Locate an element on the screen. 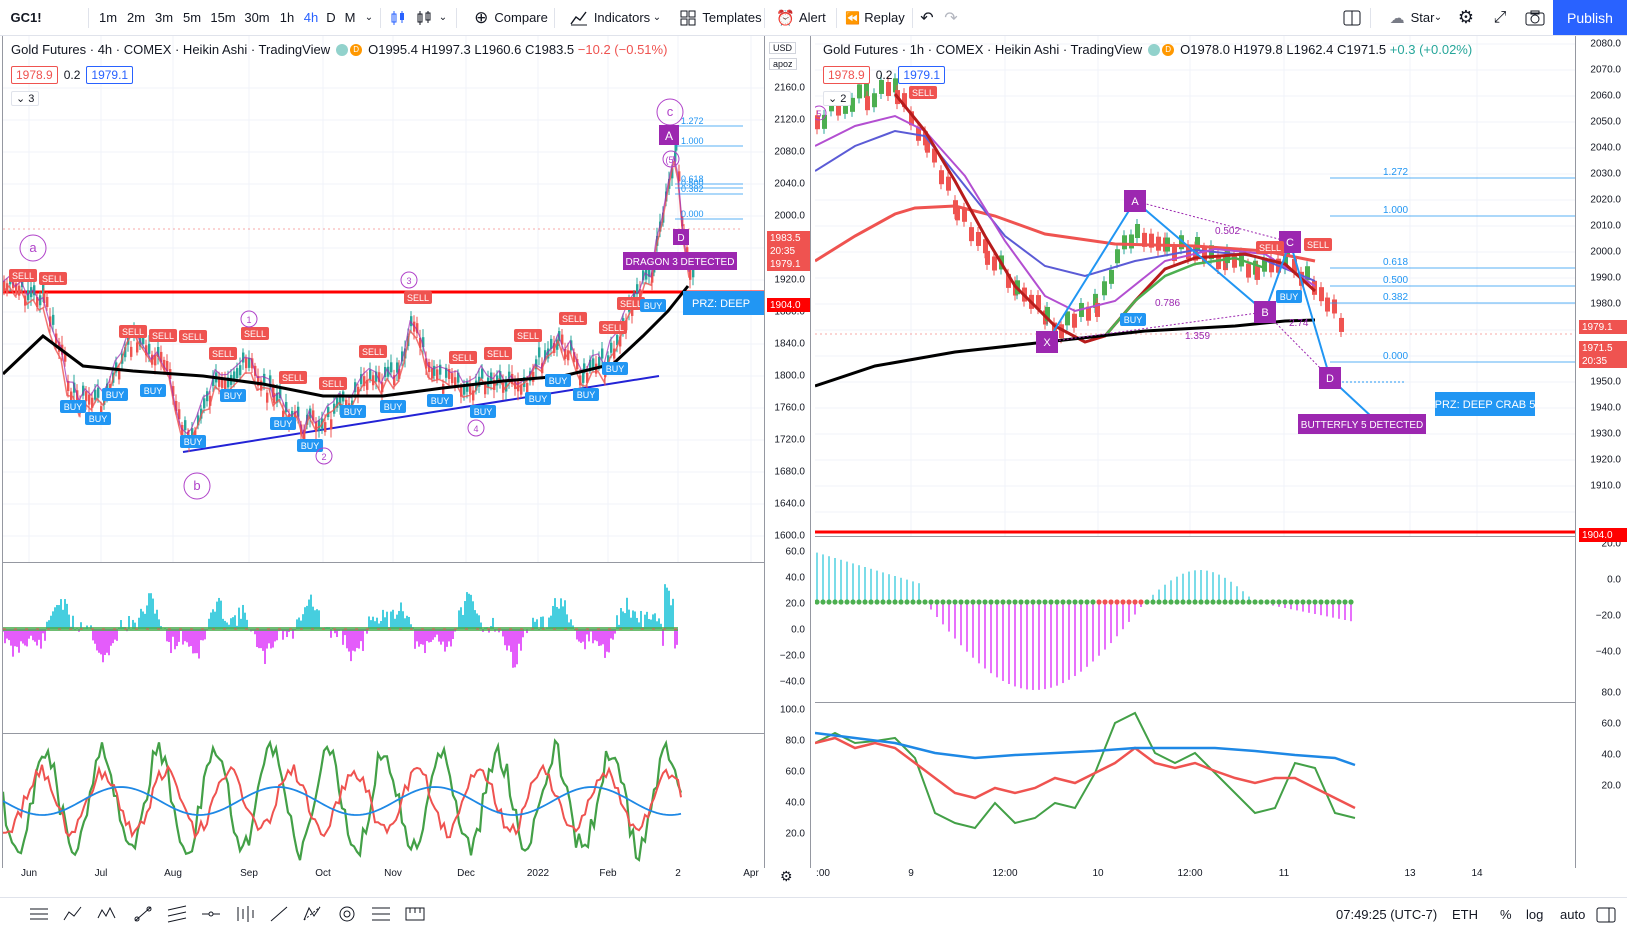  layout-split-icon is located at coordinates (1352, 17).